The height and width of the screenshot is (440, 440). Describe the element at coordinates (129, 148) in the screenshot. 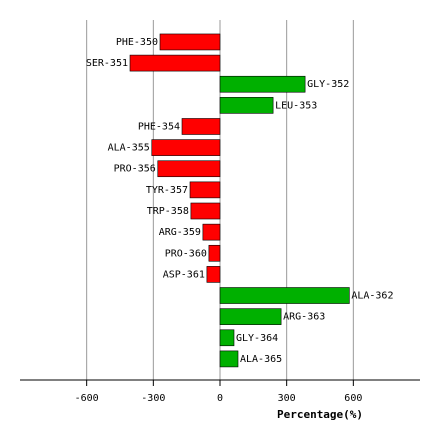

I see `bar-label: ALA-355` at that location.